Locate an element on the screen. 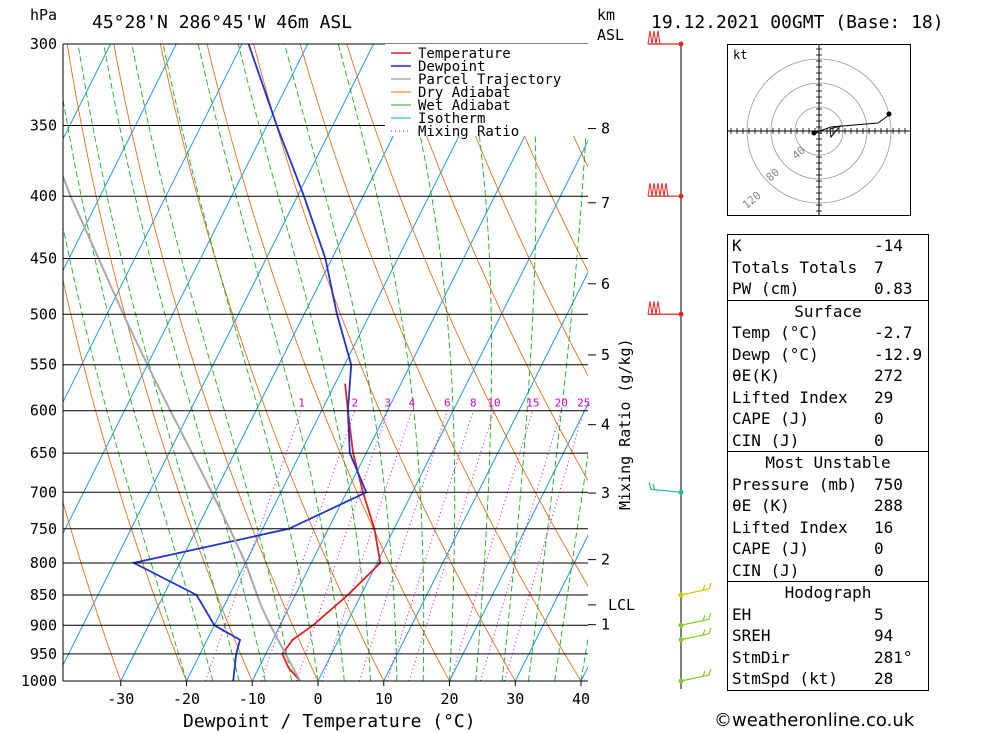  mixing-ratio-label: 3 is located at coordinates (387, 403).